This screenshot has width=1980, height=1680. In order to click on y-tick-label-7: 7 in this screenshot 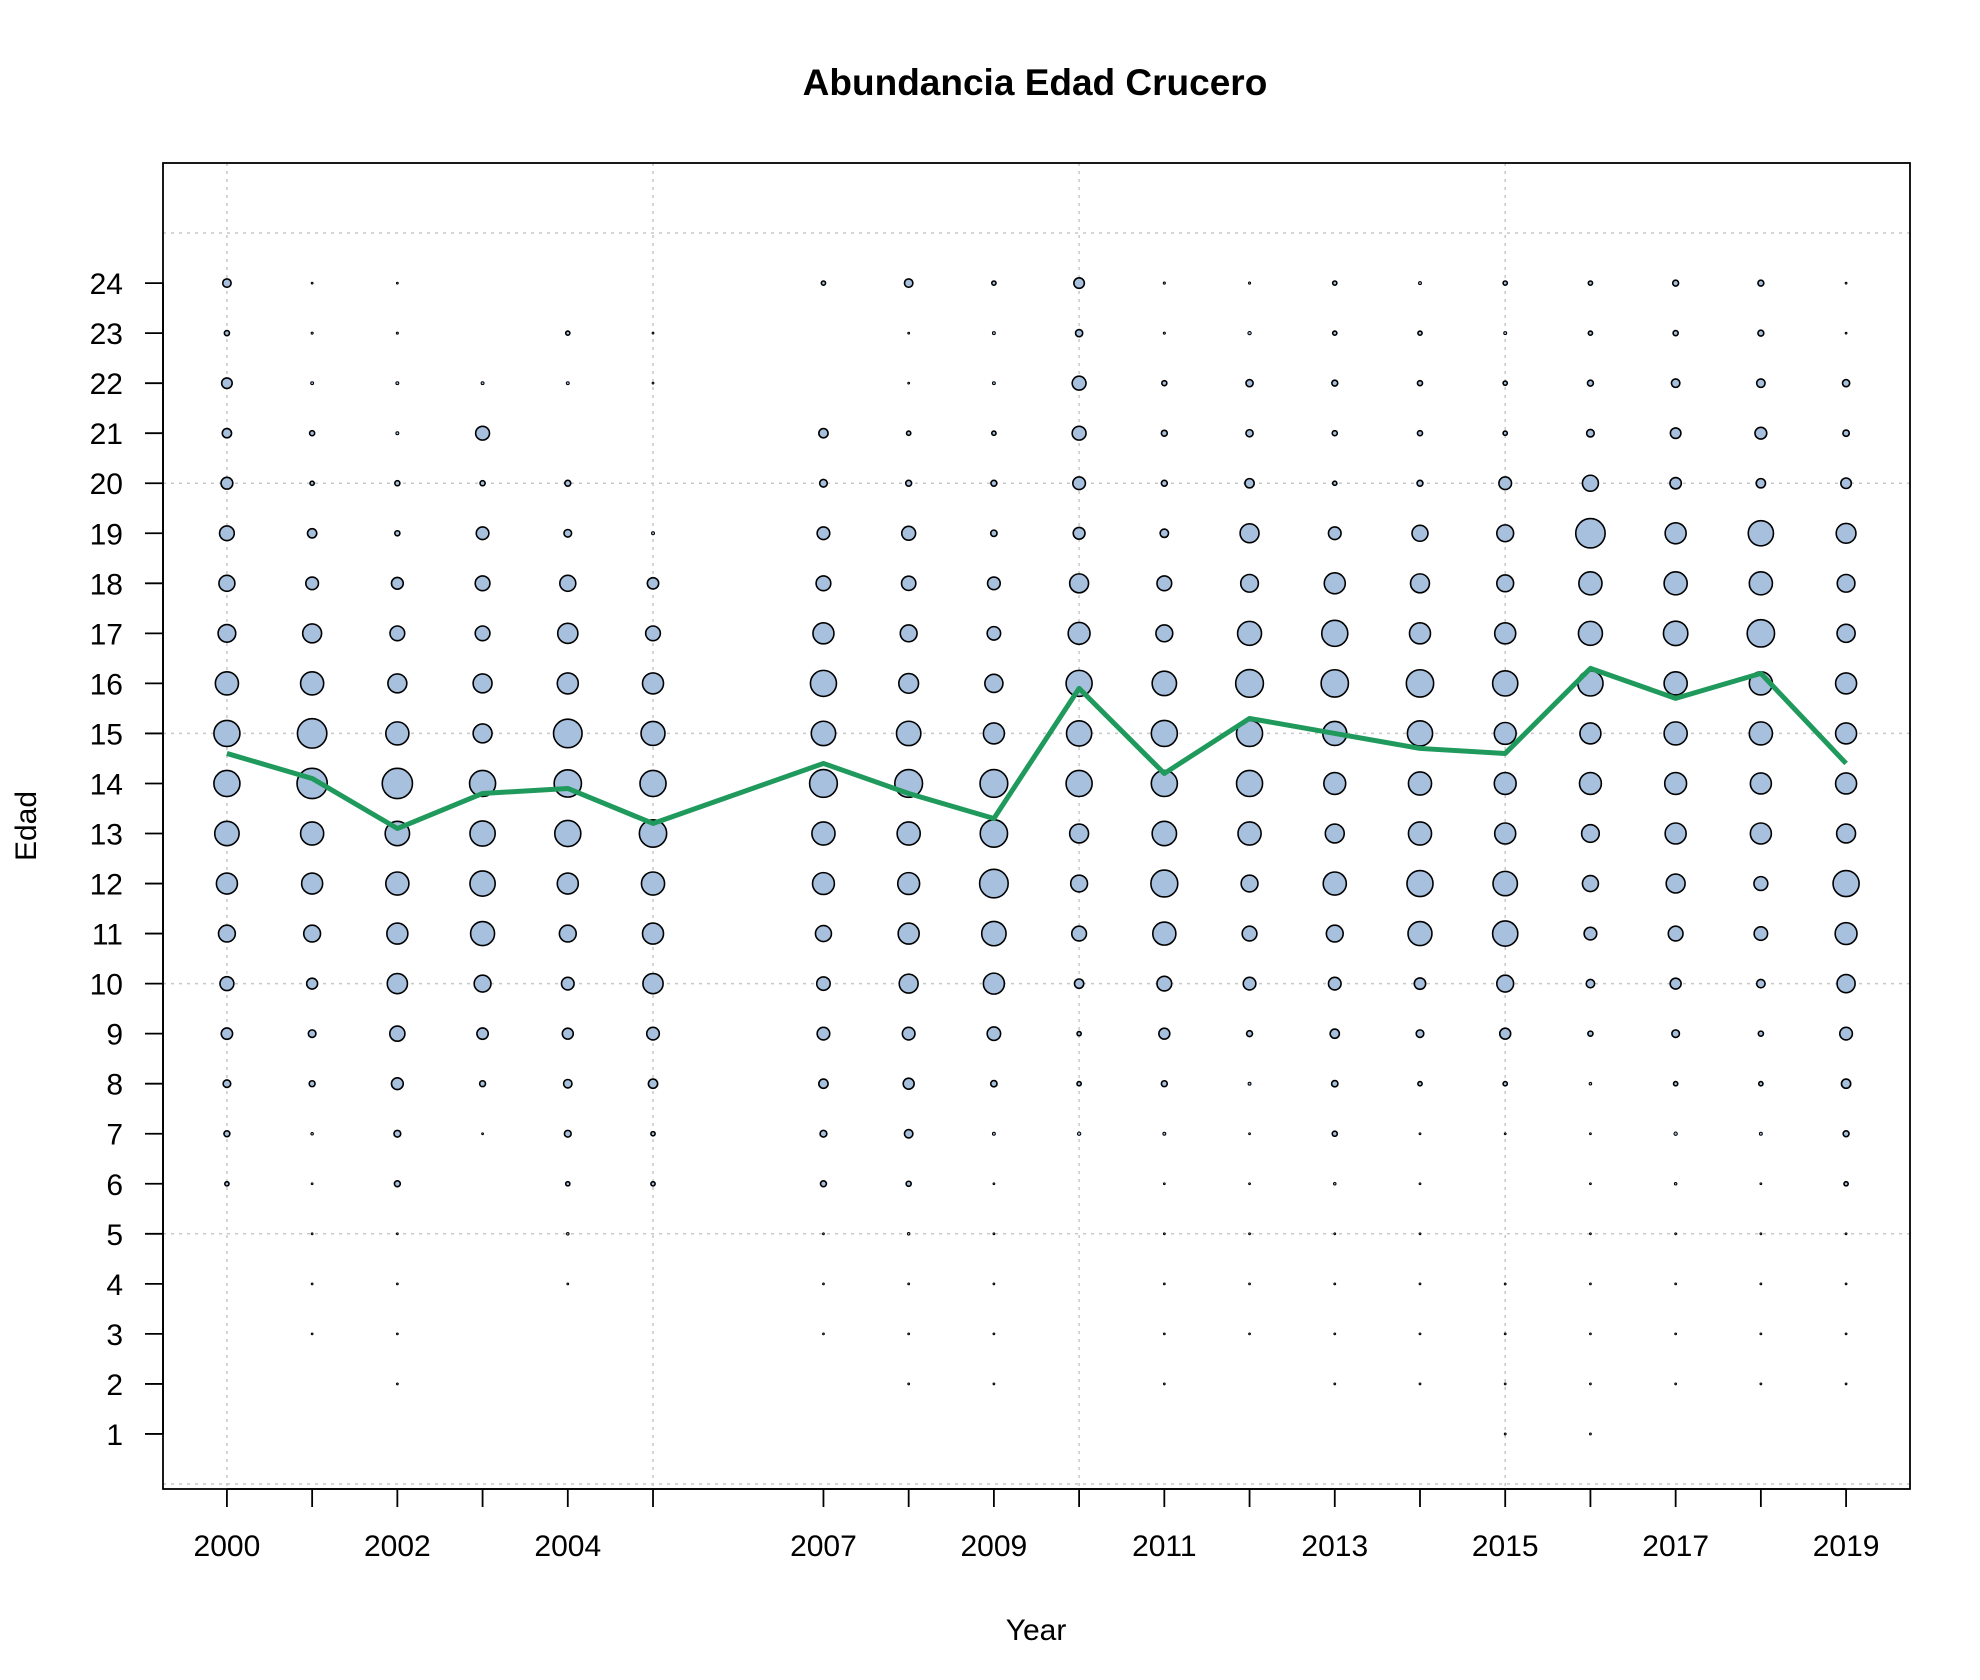, I will do `click(114, 1135)`.